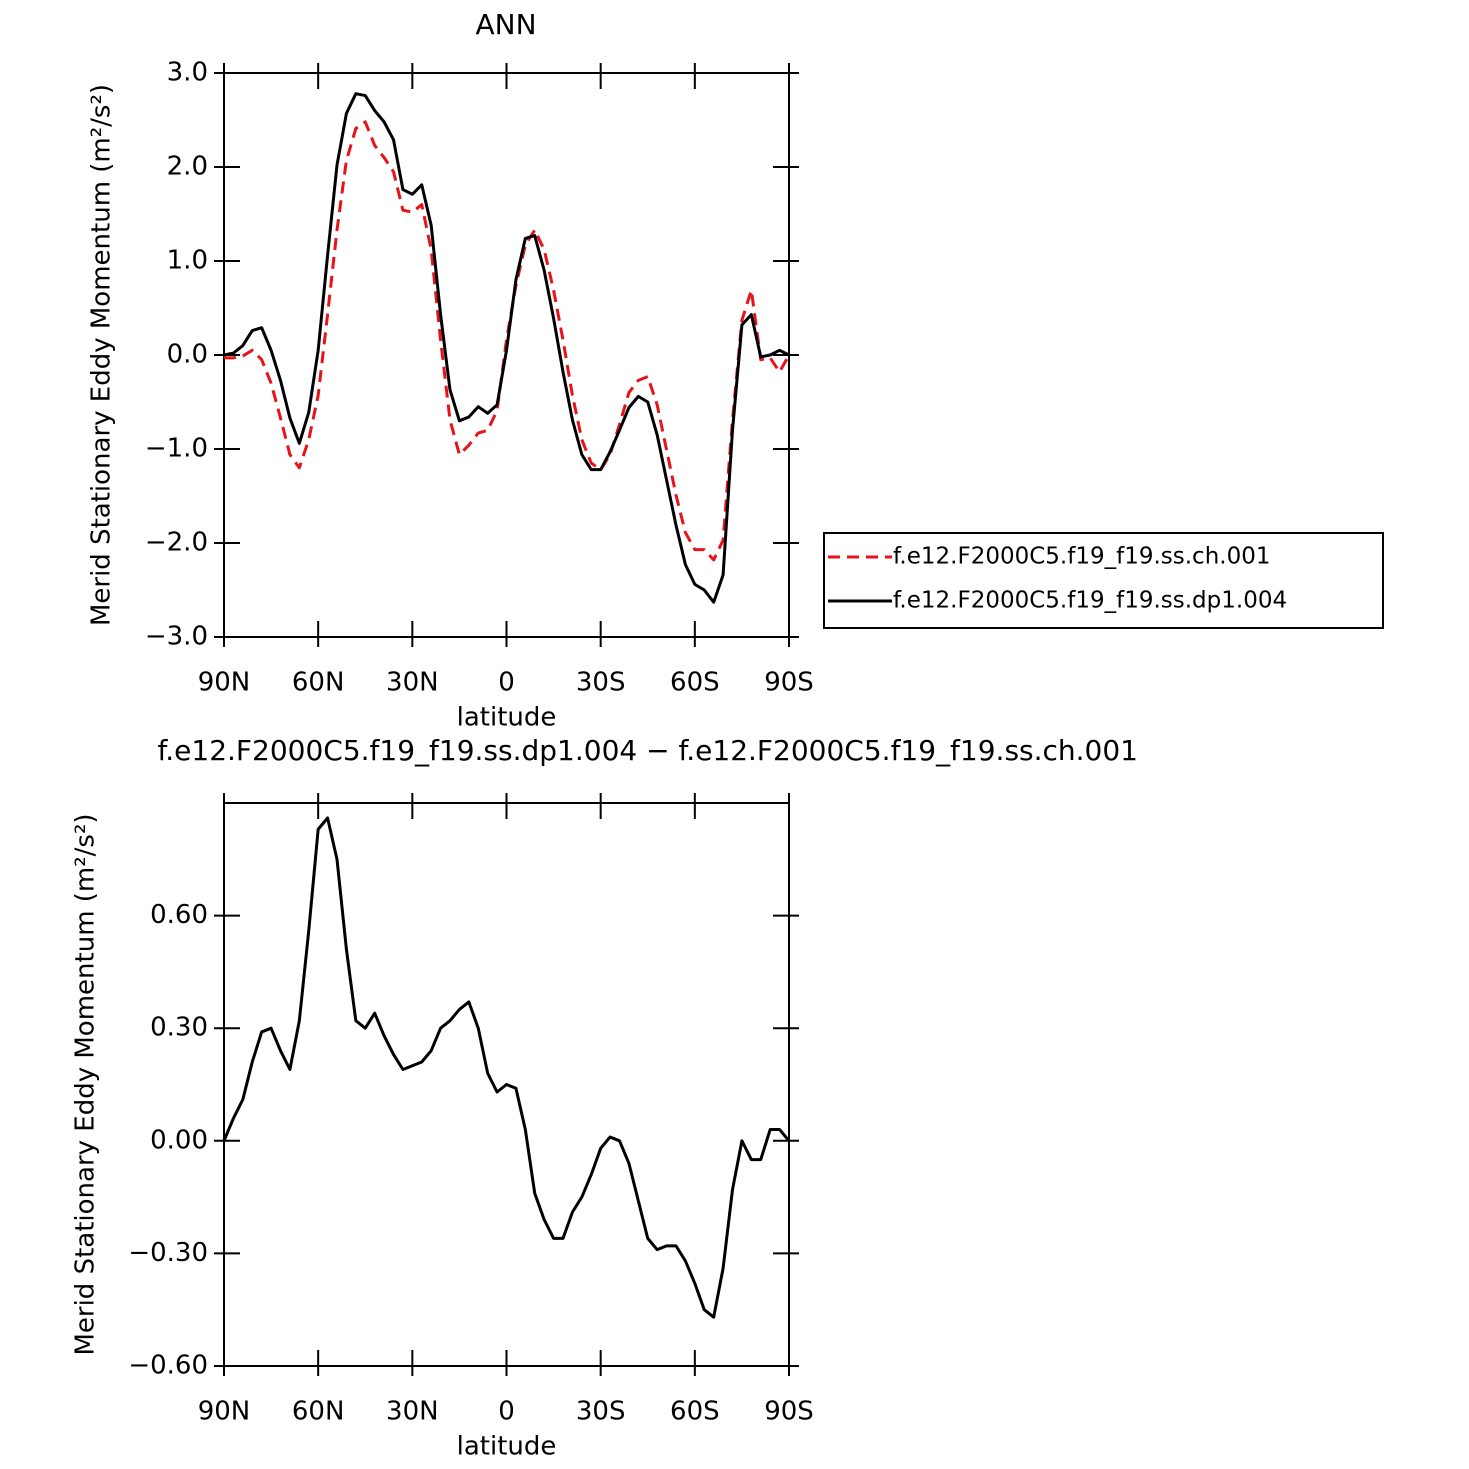 The image size is (1469, 1469). What do you see at coordinates (1081, 557) in the screenshot?
I see `legend-label: f.e12.F2000C5.f19_f19.ss.ch.001` at bounding box center [1081, 557].